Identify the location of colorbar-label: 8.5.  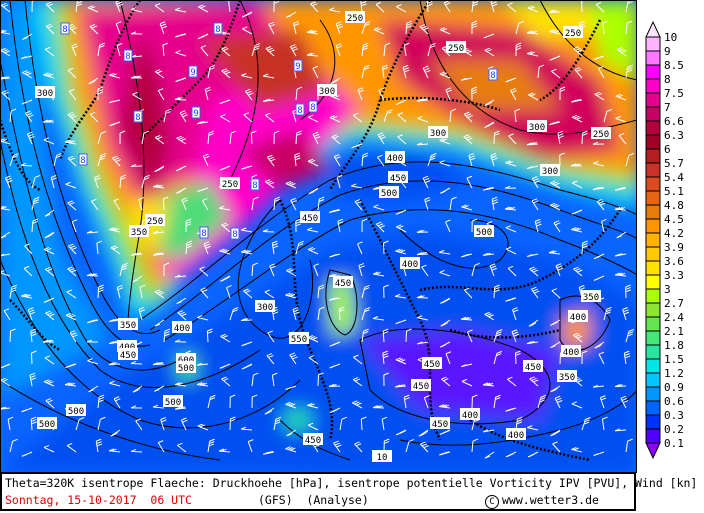
(674, 65).